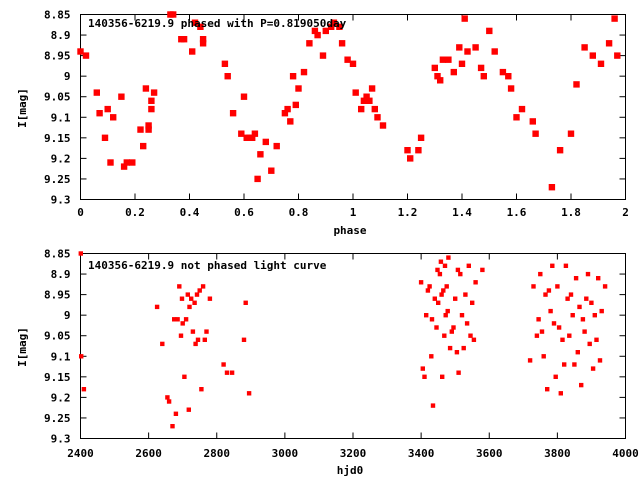 This screenshot has height=480, width=640. What do you see at coordinates (57, 418) in the screenshot?
I see `y-tick-label: 9.25` at bounding box center [57, 418].